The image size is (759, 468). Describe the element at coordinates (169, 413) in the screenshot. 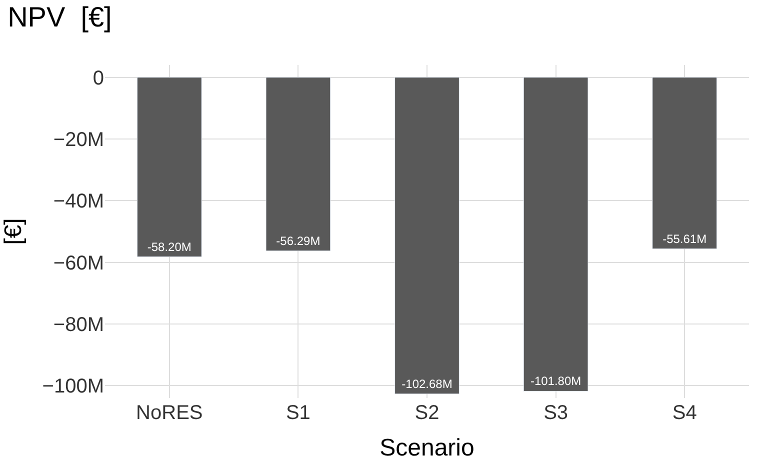

I see `x-tick-label: NoRES` at that location.